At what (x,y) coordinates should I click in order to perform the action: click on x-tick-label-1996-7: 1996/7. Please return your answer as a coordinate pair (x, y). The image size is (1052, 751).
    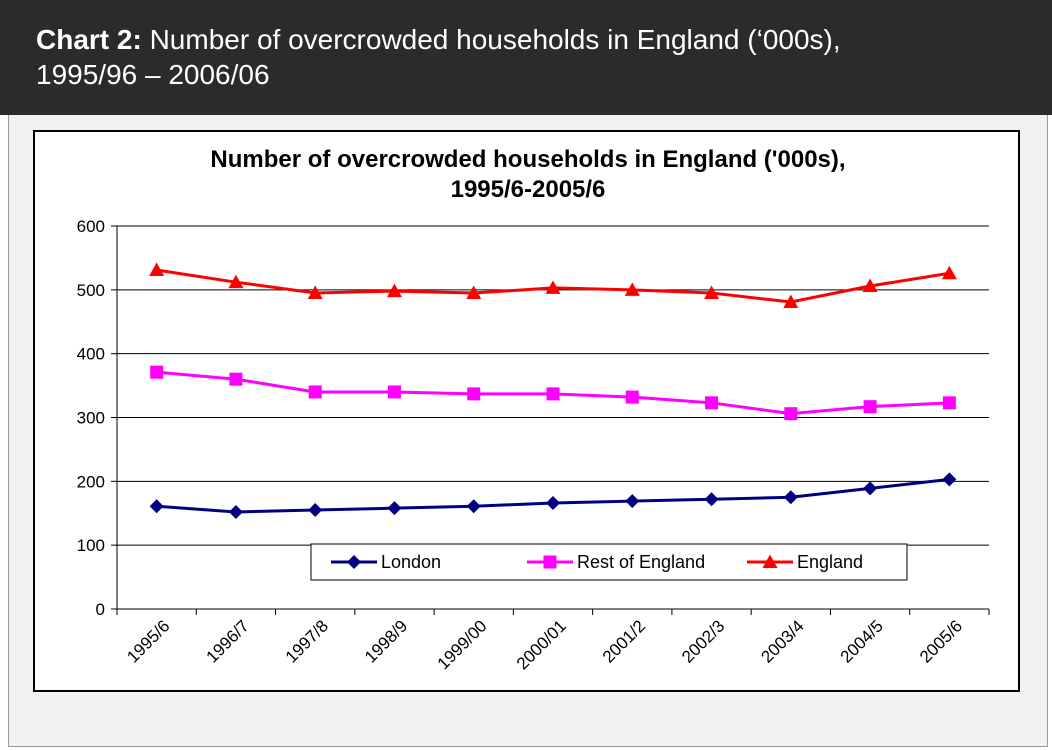
    Looking at the image, I should click on (228, 641).